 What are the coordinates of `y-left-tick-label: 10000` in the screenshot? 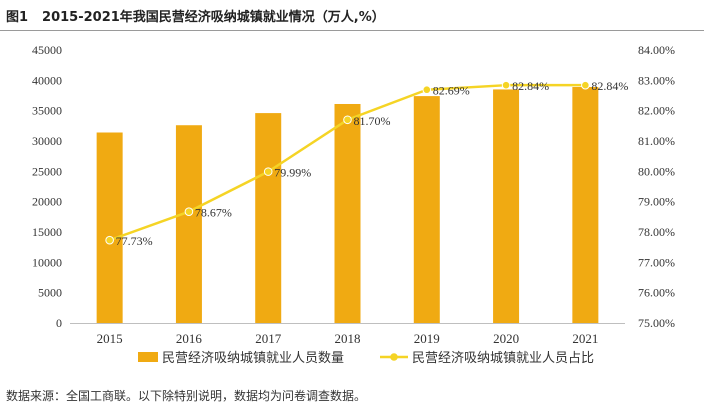 It's located at (47, 262).